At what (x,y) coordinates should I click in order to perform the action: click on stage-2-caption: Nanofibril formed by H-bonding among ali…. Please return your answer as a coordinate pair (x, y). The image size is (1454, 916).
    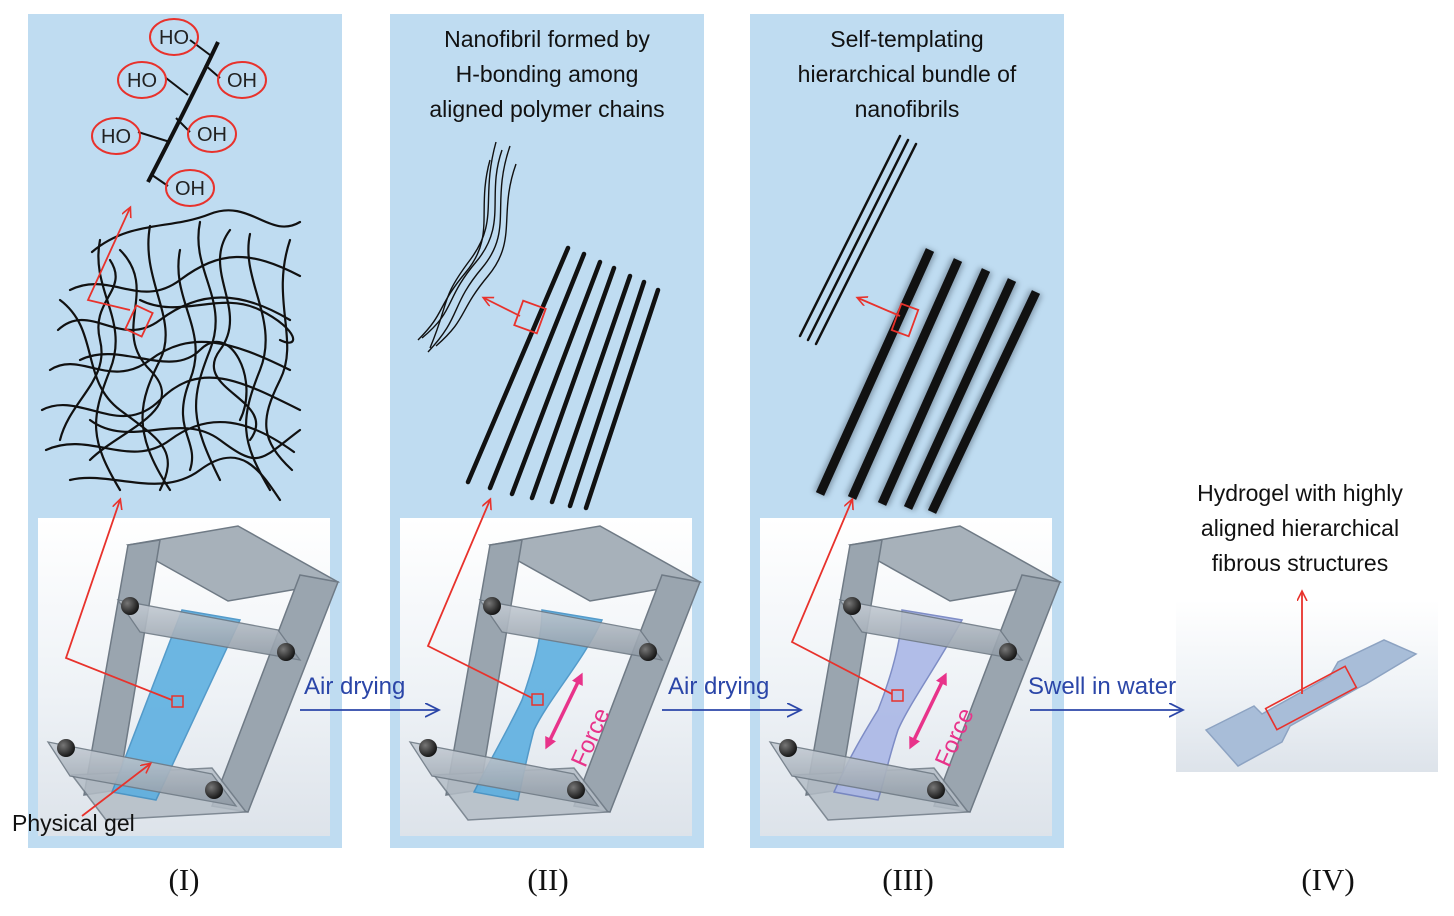
    Looking at the image, I should click on (547, 74).